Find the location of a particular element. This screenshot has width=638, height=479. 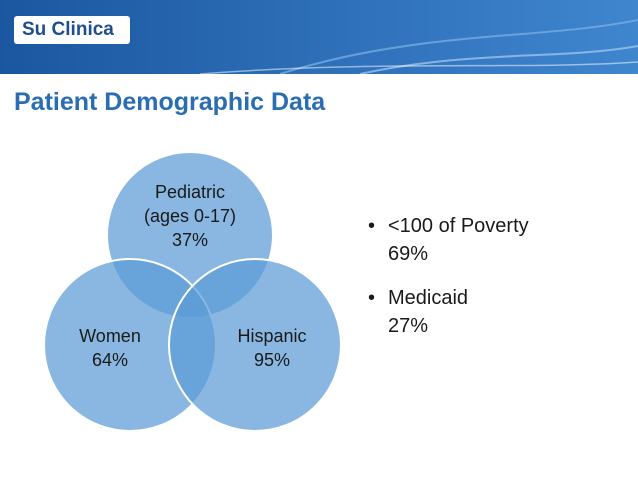

venn-sublabel-pediatric: (ages 0-17) is located at coordinates (190, 216).